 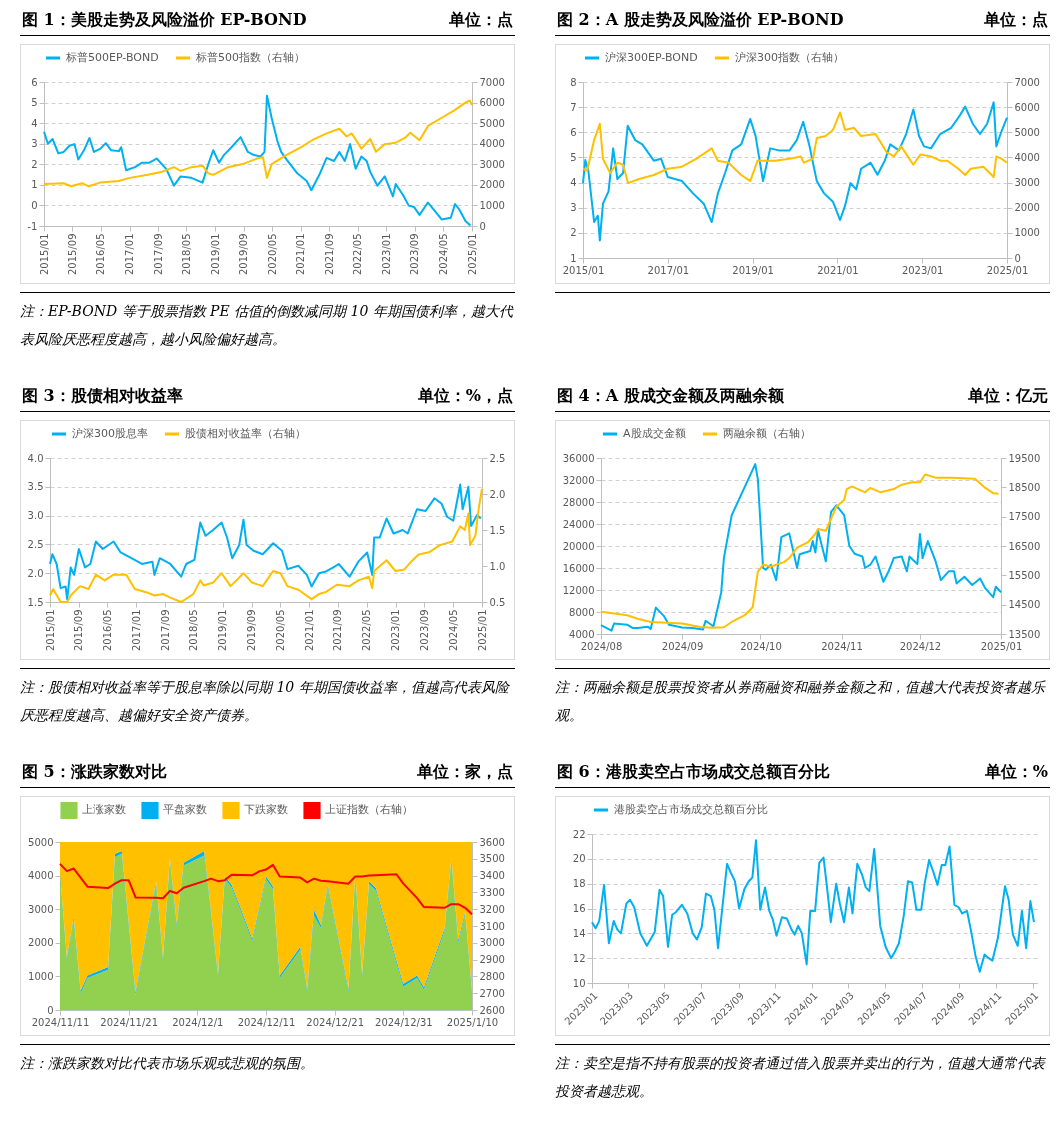 I want to click on x-tick-label: 2015/01, so click(x=583, y=270).